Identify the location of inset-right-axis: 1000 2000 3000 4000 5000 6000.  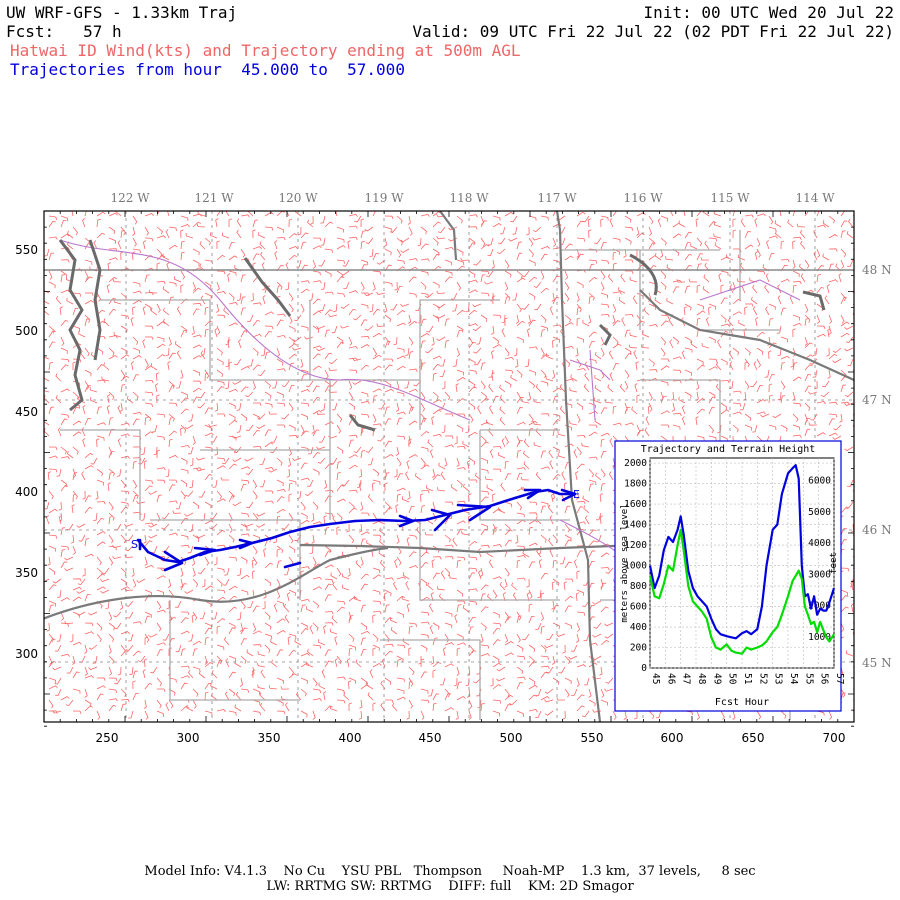
(819, 559).